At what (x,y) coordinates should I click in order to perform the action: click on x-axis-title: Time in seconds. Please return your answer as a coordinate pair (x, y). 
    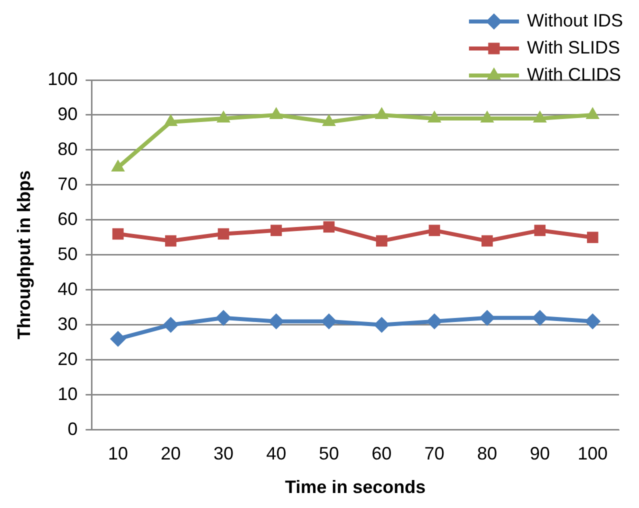
    Looking at the image, I should click on (355, 487).